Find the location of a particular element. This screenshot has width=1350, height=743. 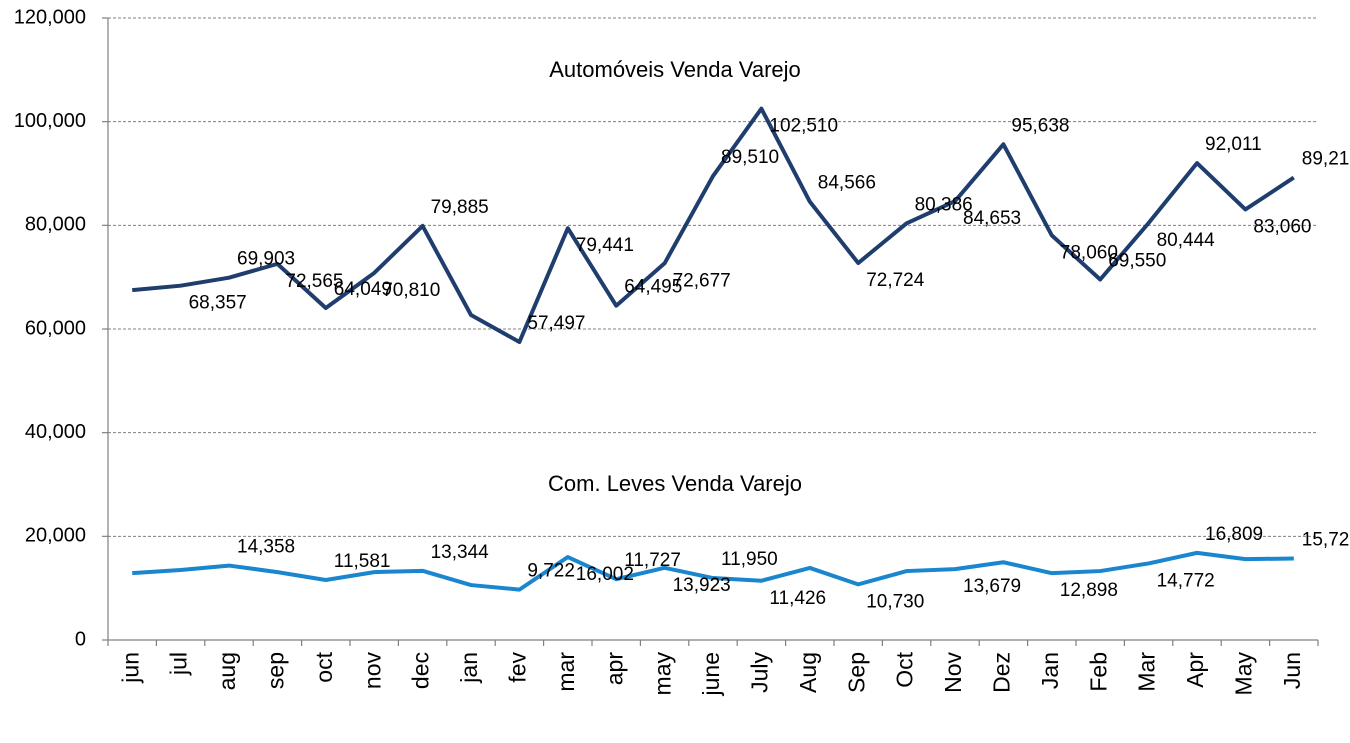

line is located at coordinates (713, 571).